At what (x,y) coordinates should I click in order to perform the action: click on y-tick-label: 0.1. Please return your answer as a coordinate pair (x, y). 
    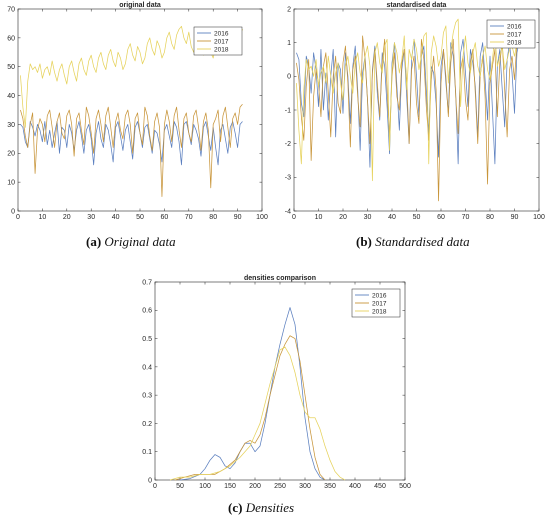
    Looking at the image, I should click on (147, 452).